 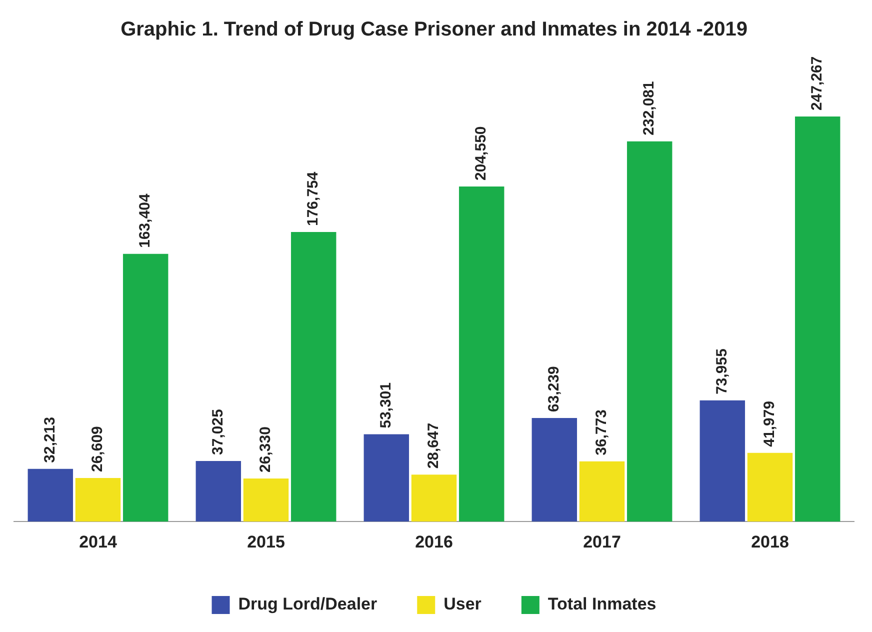 What do you see at coordinates (434, 29) in the screenshot?
I see `chart-title: Graphic 1. Trend of Drug Case Prisoner and Inmates in 2014 -2019` at bounding box center [434, 29].